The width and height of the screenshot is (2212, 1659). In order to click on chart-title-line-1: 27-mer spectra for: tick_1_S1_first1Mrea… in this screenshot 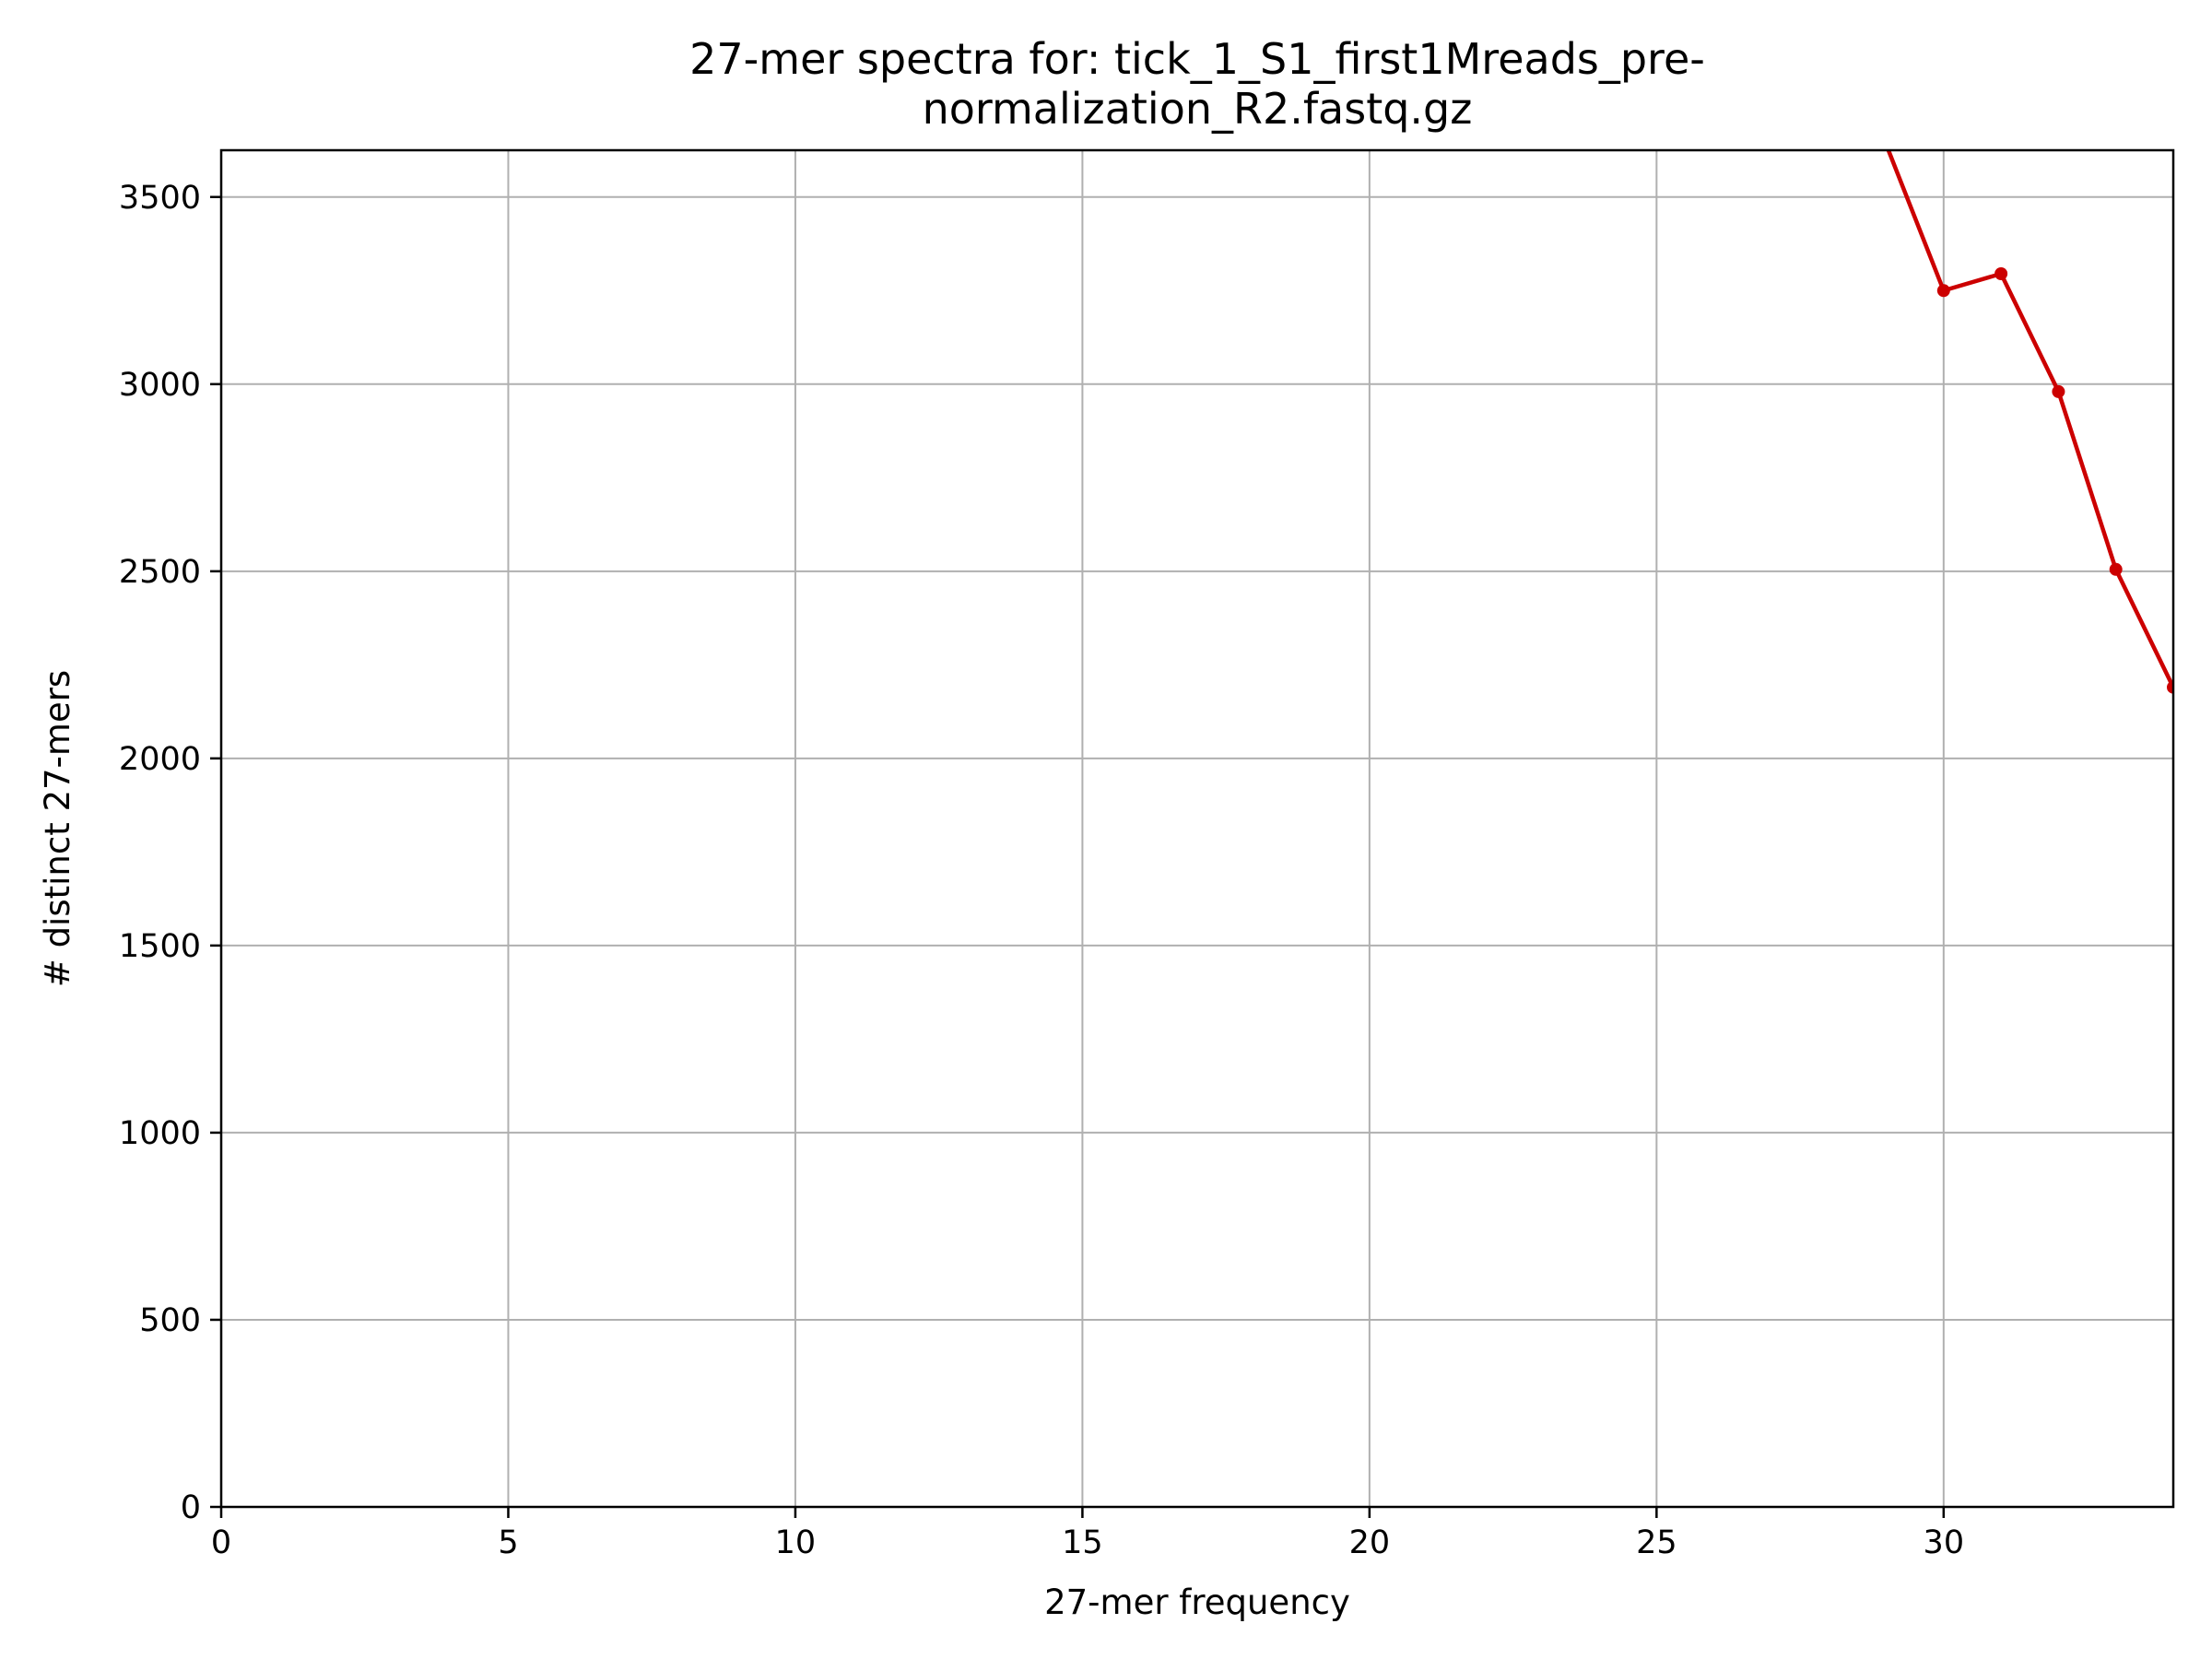, I will do `click(1197, 59)`.